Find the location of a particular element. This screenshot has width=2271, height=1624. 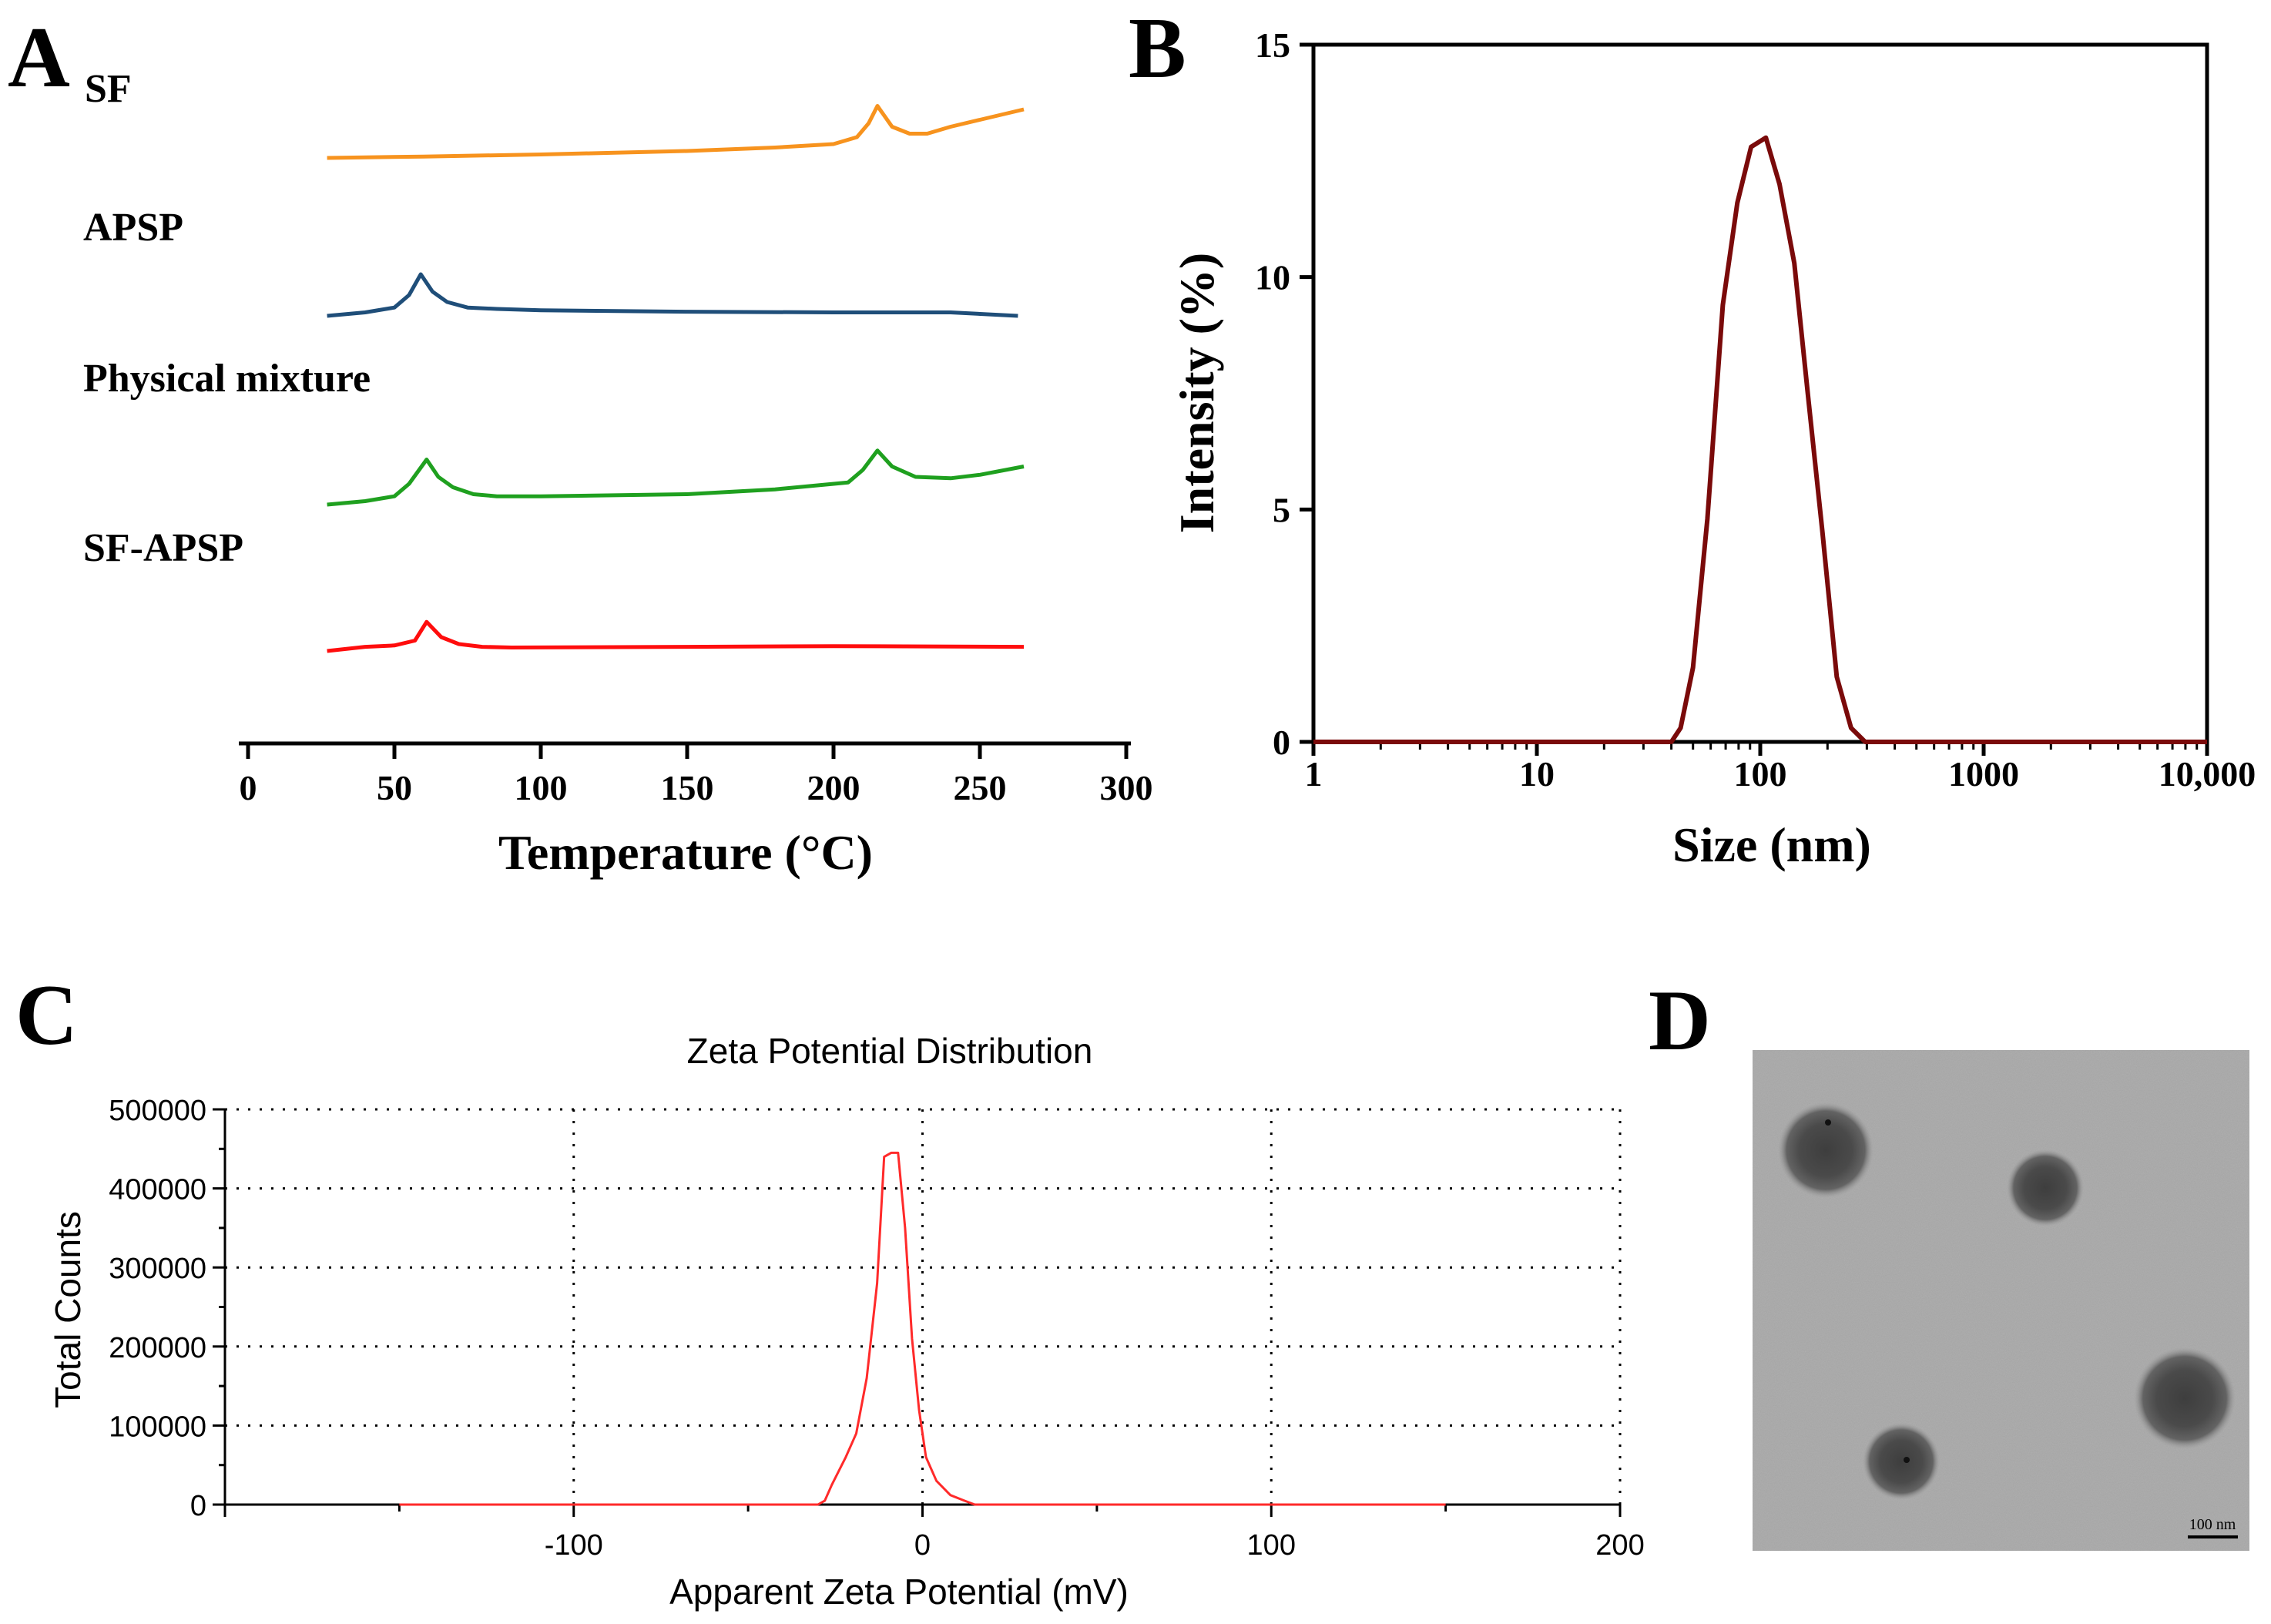

panel-b-x-ticks: 1 10 100 1000 10,000 is located at coordinates (1780, 768).